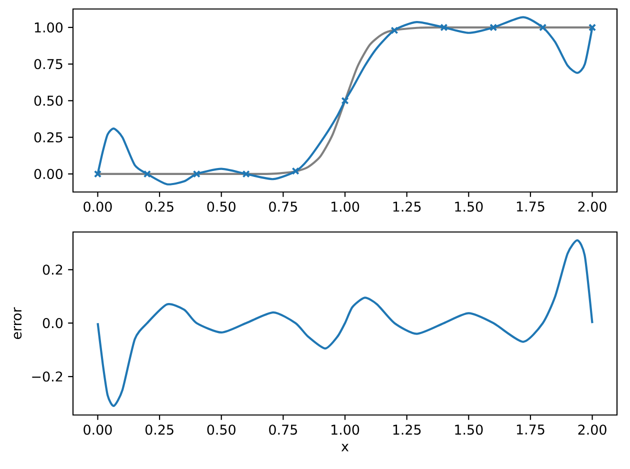 The image size is (630, 469). Describe the element at coordinates (48, 27) in the screenshot. I see `y-tick-label: 1.00` at that location.